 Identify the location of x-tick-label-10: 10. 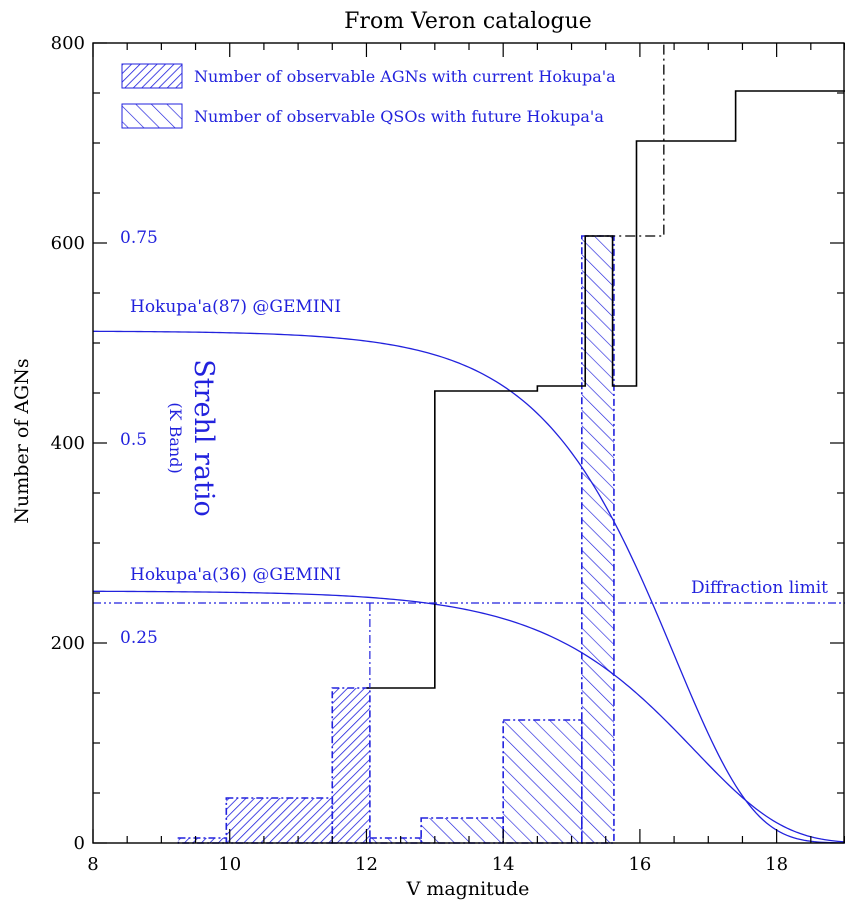
(229, 864).